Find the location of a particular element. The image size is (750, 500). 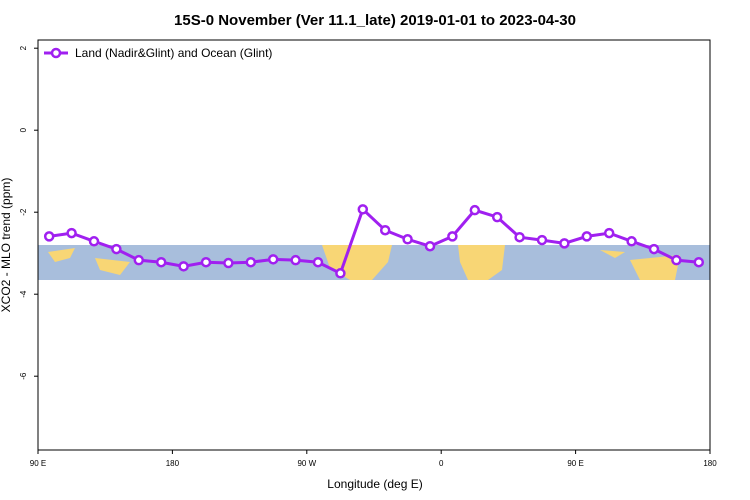

y-tick-label: -4 is located at coordinates (23, 294).